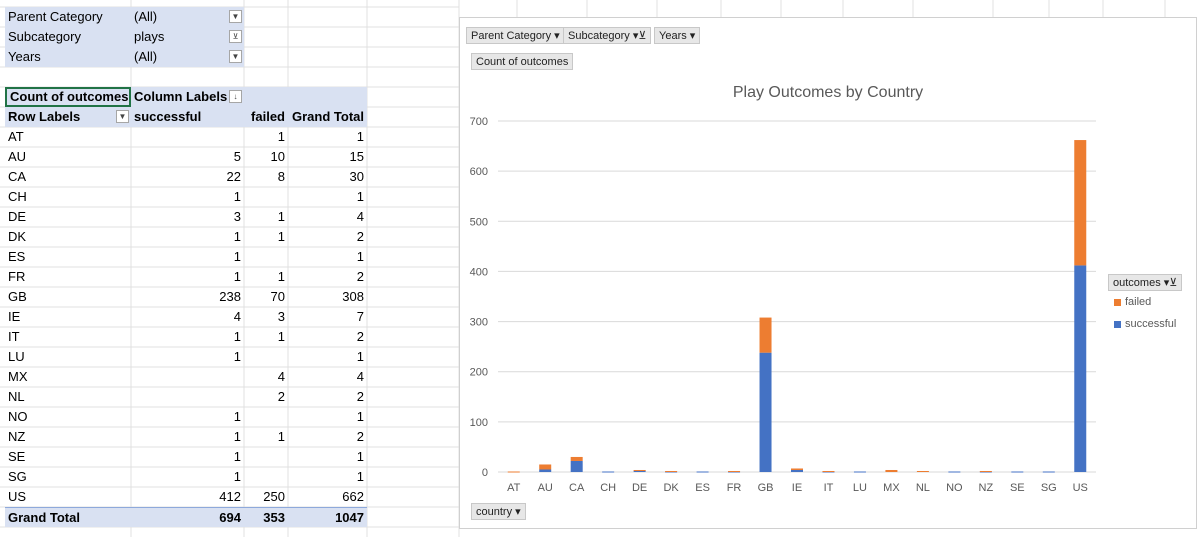 This screenshot has height=537, width=1197. What do you see at coordinates (16, 356) in the screenshot?
I see `row-label: LU` at bounding box center [16, 356].